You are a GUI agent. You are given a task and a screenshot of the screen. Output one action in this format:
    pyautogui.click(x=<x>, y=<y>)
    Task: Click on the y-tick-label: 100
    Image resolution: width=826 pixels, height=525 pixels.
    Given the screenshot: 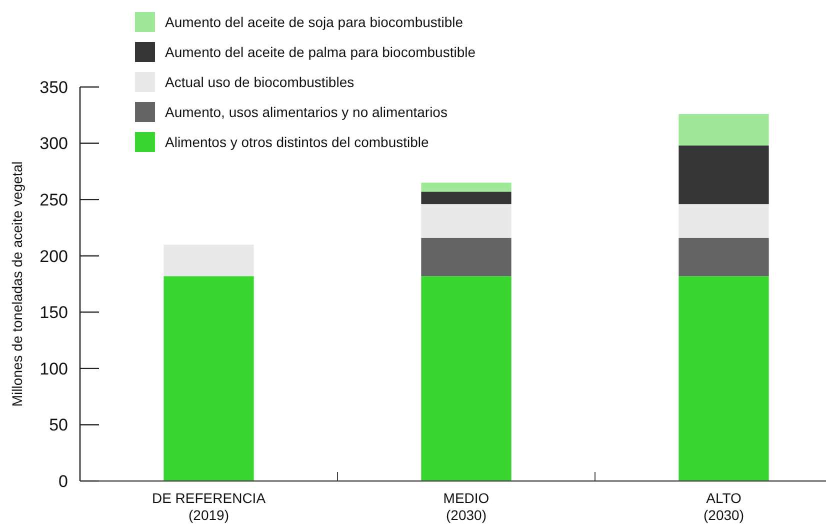 What is the action you would take?
    pyautogui.click(x=54, y=368)
    